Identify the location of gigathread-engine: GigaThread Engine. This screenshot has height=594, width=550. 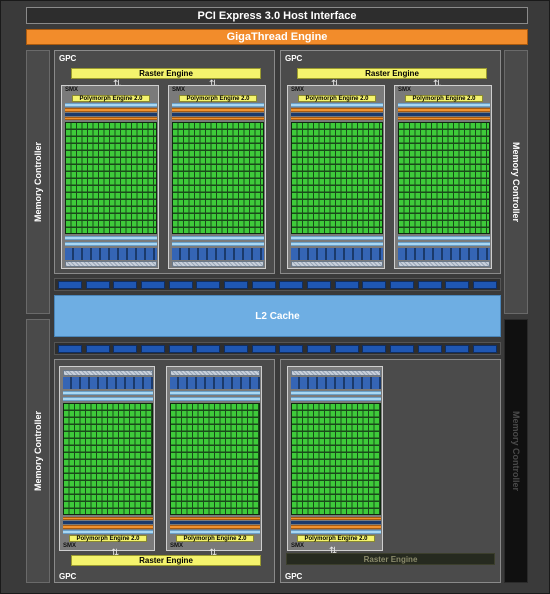
(277, 37).